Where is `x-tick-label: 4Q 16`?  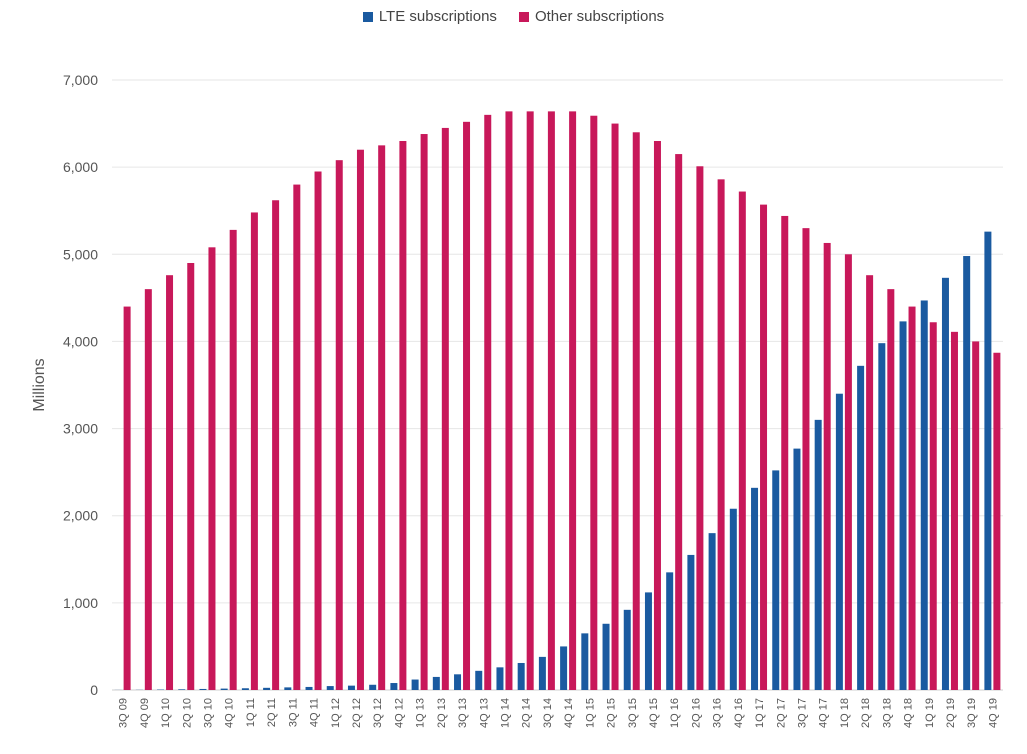
x-tick-label: 4Q 16 is located at coordinates (739, 713).